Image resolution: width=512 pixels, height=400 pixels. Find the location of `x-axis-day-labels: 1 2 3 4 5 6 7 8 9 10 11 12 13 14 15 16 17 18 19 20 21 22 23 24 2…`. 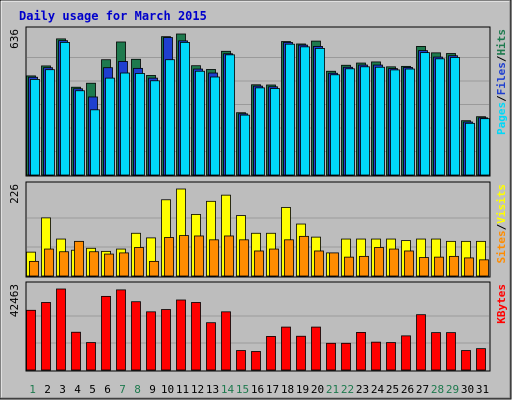

x-axis-day-labels: 1 2 3 4 5 6 7 8 9 10 11 12 13 14 15 16 17 18 19 20 21 22 23 24 2… is located at coordinates (259, 389).